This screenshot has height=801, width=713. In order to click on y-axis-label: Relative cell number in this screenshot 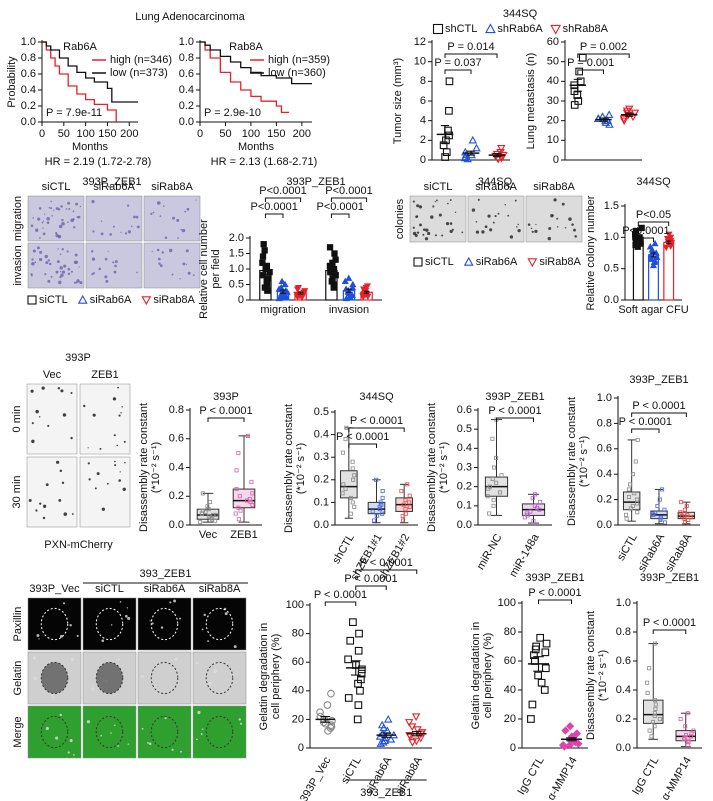, I will do `click(204, 269)`.